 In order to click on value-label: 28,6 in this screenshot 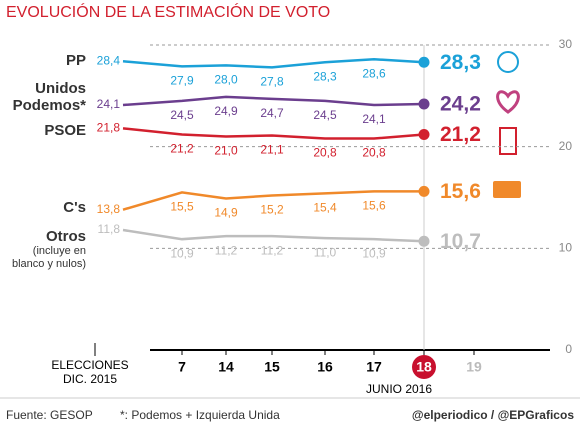, I will do `click(374, 73)`.